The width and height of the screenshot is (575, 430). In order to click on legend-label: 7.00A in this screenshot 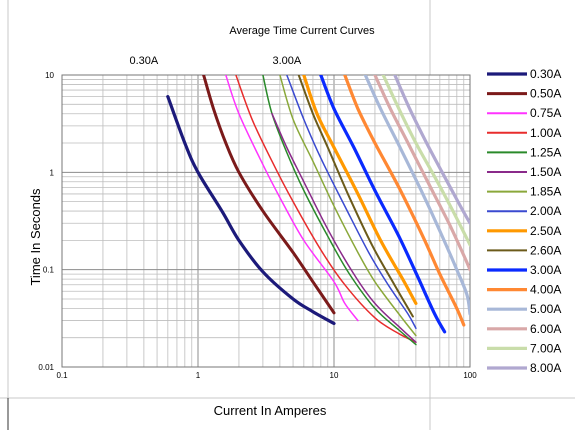, I will do `click(545, 348)`.